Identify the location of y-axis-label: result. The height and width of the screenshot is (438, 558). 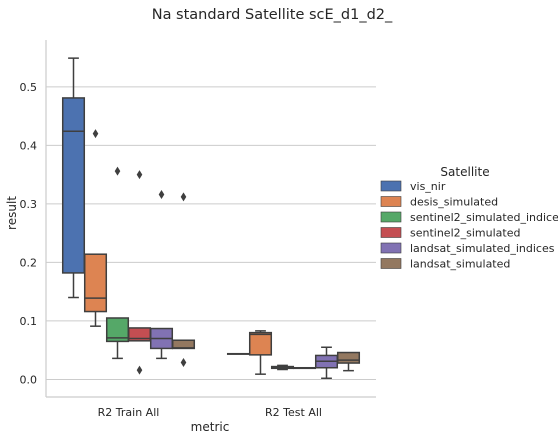
(12, 213).